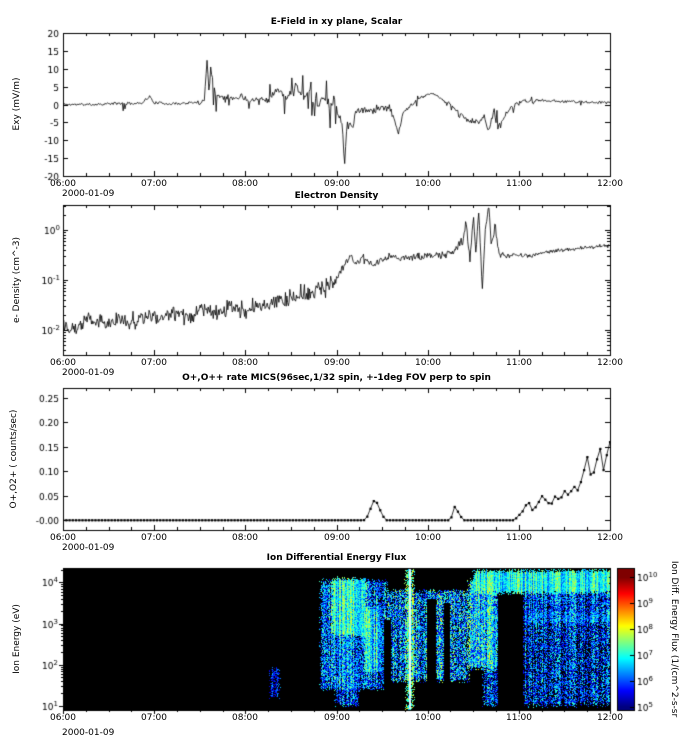 The height and width of the screenshot is (755, 687). What do you see at coordinates (17, 104) in the screenshot?
I see `efield-ylabel: Exy (mV/m)` at bounding box center [17, 104].